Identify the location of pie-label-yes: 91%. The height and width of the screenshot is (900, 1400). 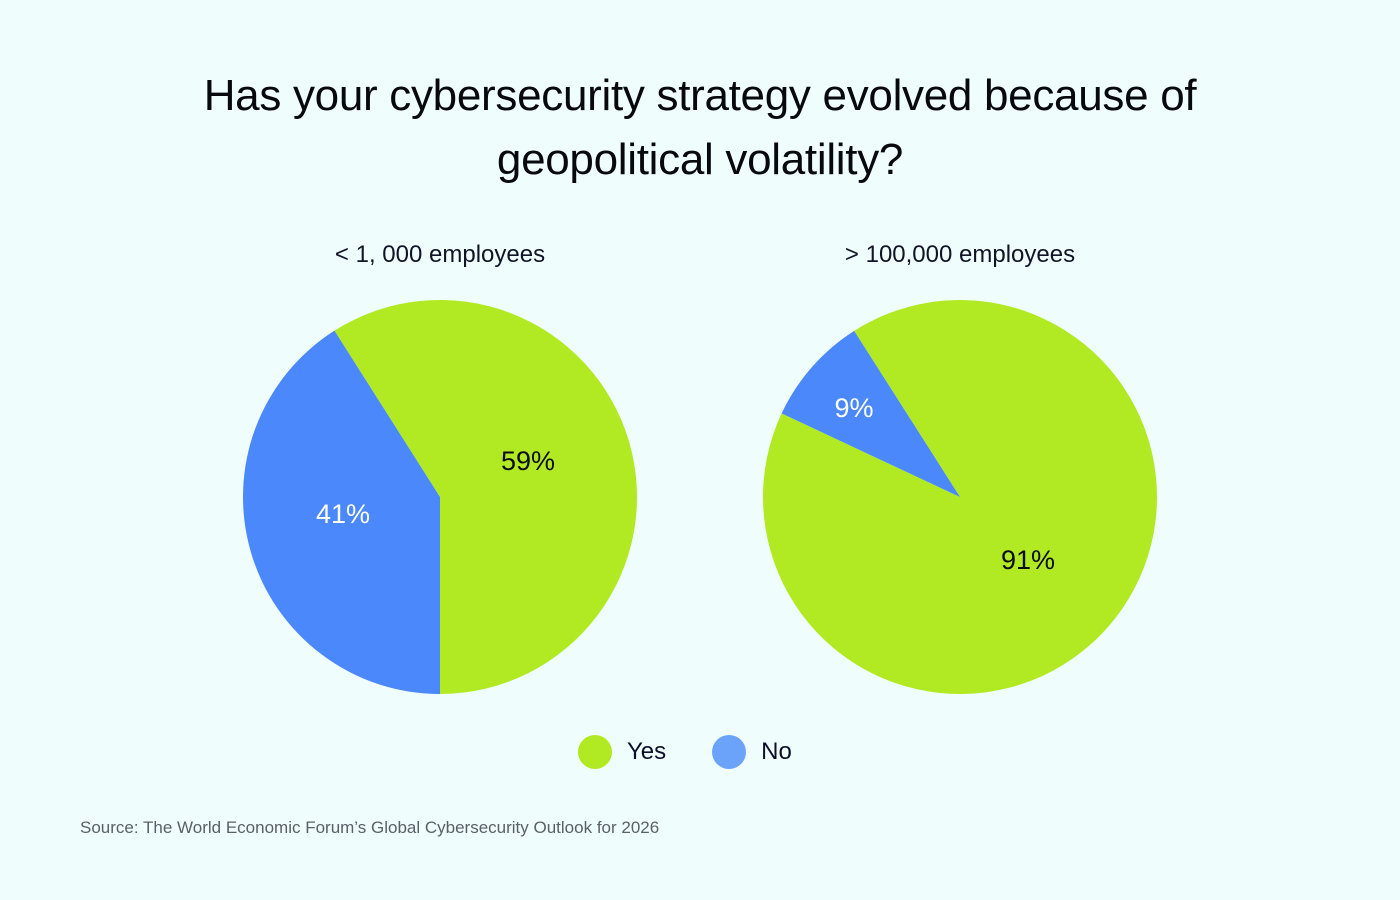
(1028, 560).